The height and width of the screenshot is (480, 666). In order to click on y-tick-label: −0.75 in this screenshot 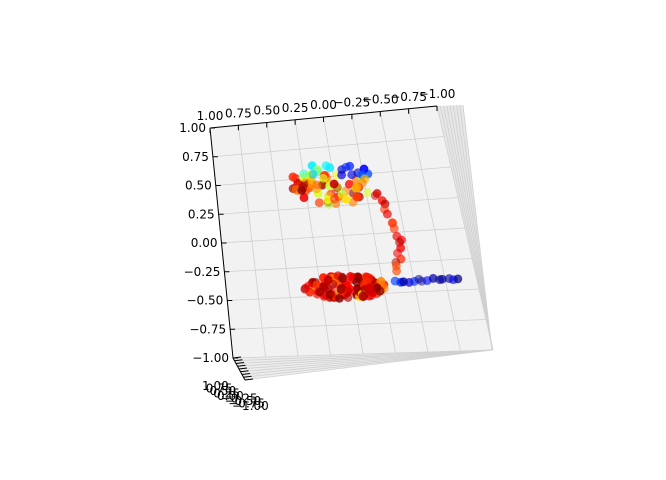, I will do `click(246, 404)`.